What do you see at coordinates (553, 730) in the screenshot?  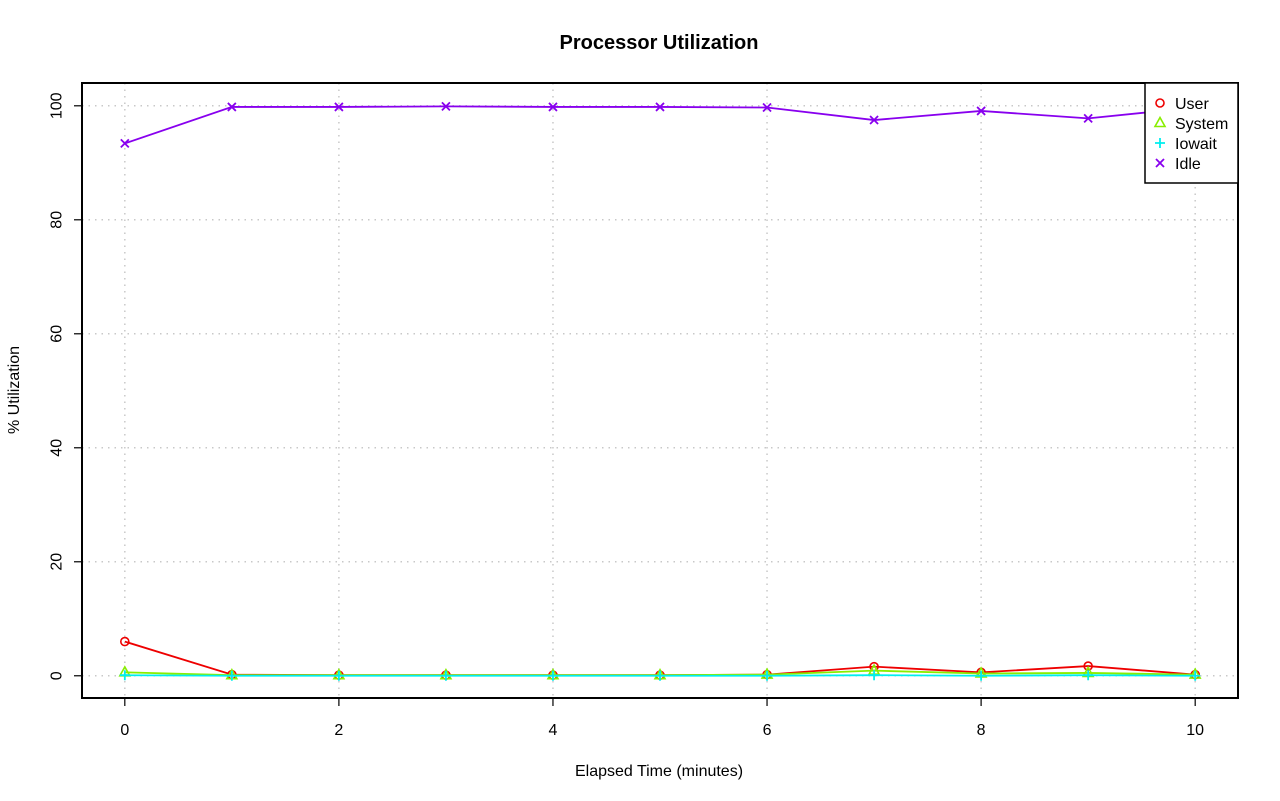 I see `x-tick-label: 4` at bounding box center [553, 730].